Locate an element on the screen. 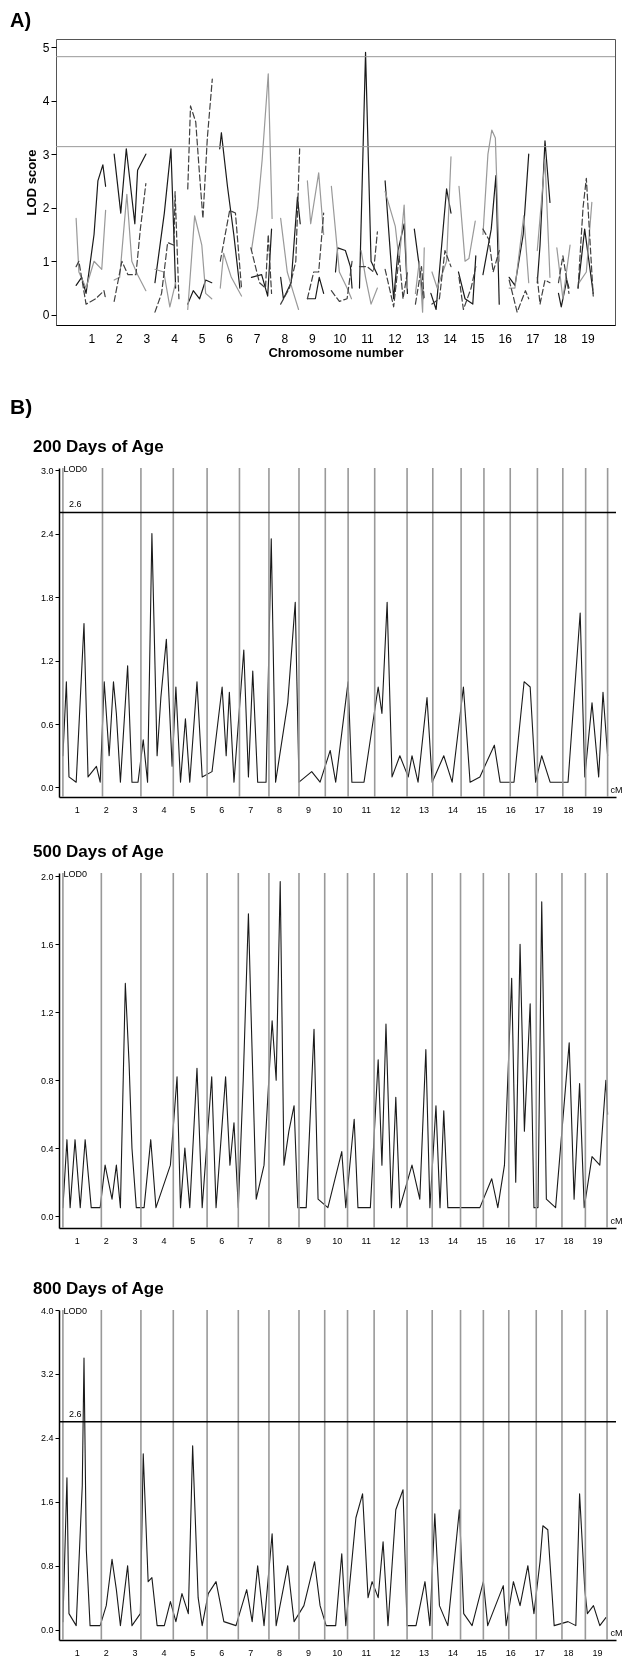 The image size is (624, 1667). chart-title: 800 Days of Age is located at coordinates (98, 1288).